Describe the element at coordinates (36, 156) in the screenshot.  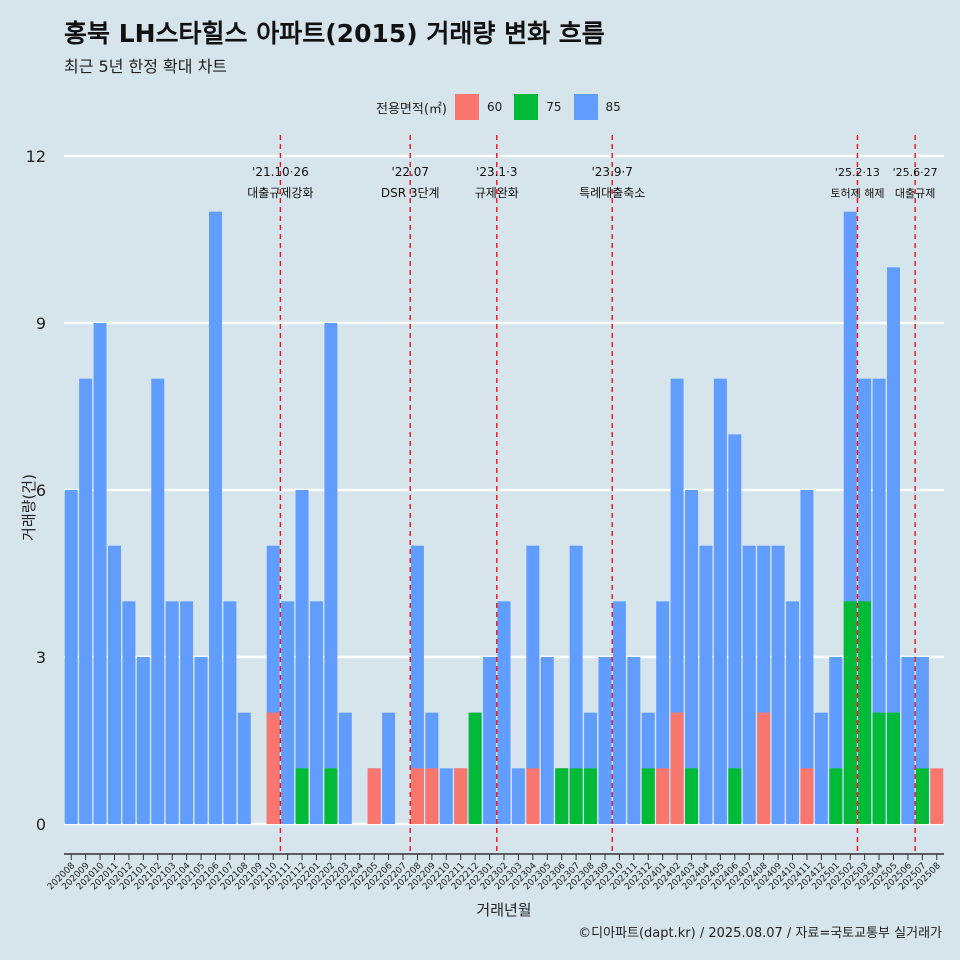
I see `y-tick-label-12: 12` at that location.